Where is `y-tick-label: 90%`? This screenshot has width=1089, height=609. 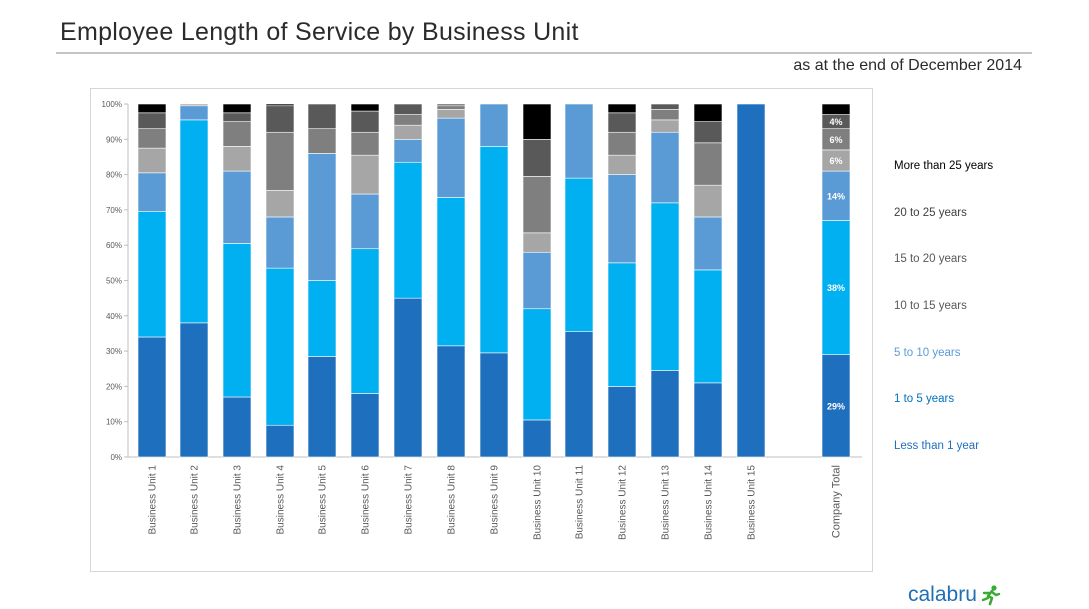
y-tick-label: 90% is located at coordinates (114, 139).